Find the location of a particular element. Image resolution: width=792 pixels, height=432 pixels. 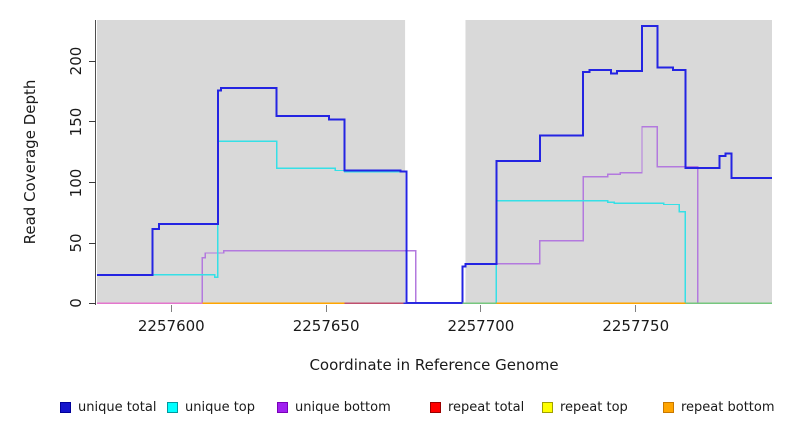

x-tick-label: 2257650 is located at coordinates (326, 326).